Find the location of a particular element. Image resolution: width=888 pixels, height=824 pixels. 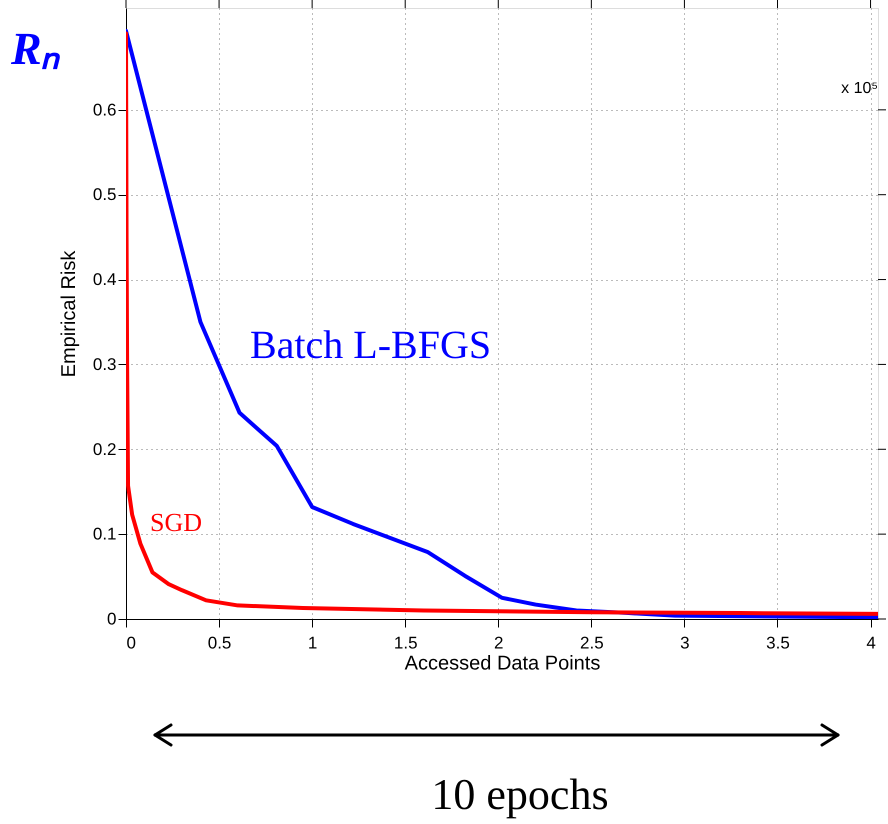

x-tick-label: 1 is located at coordinates (313, 643).